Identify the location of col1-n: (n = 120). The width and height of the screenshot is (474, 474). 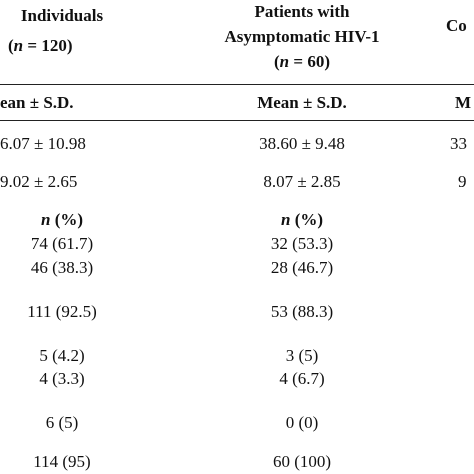
(40, 45).